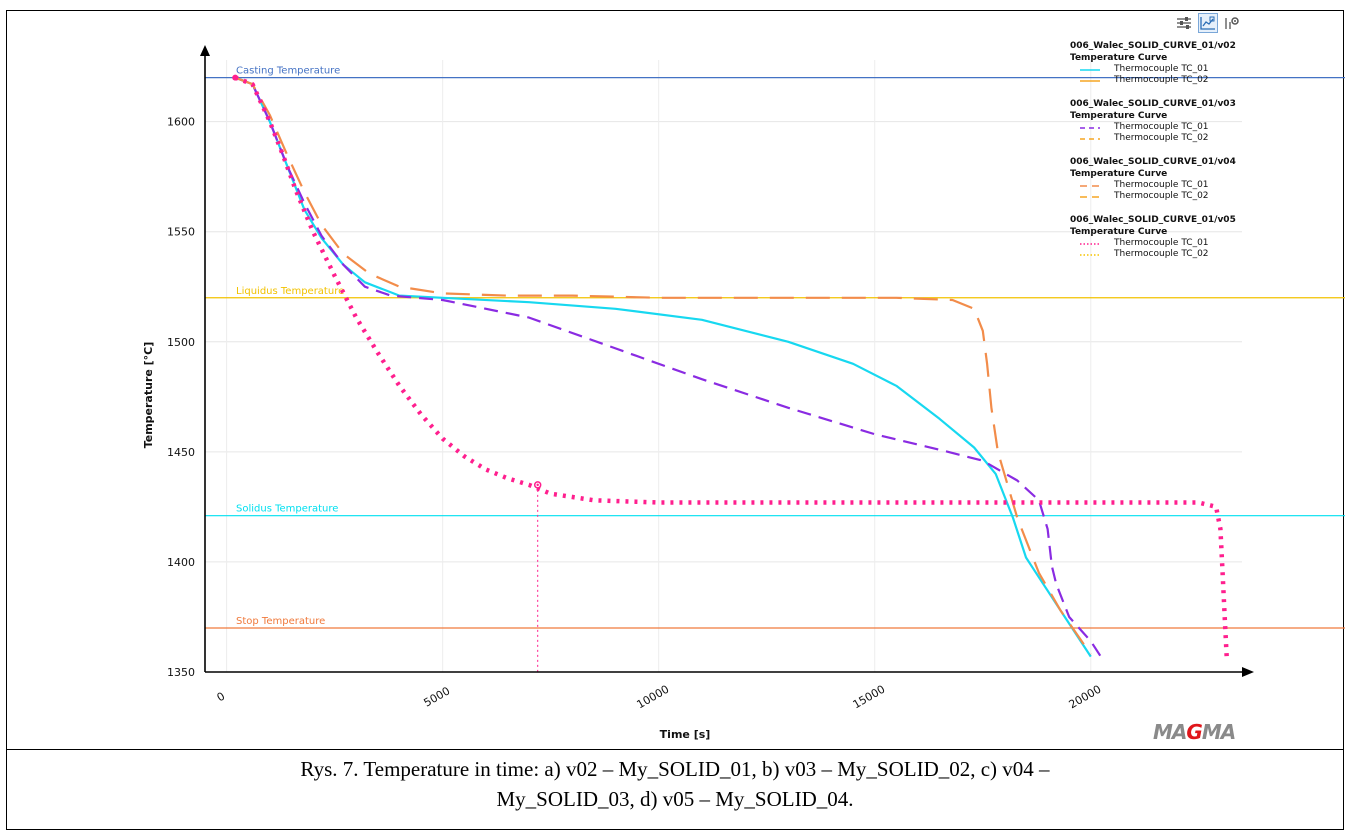  I want to click on caption-line-2: My_SOLID_03, d) v05 – My_SOLID_04., so click(675, 799).